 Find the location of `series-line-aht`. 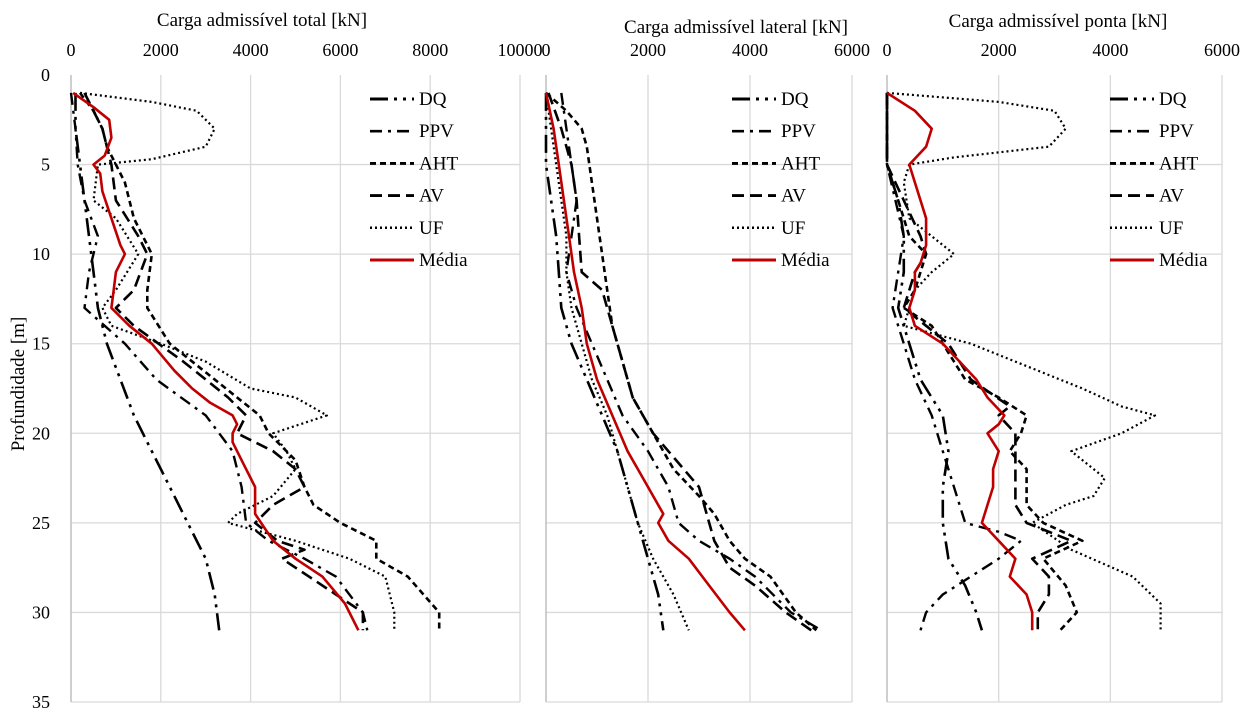

series-line-aht is located at coordinates (984, 362).